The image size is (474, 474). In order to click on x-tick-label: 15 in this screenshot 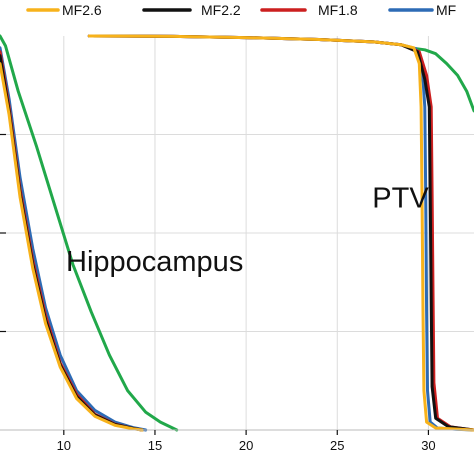, I will do `click(155, 445)`.